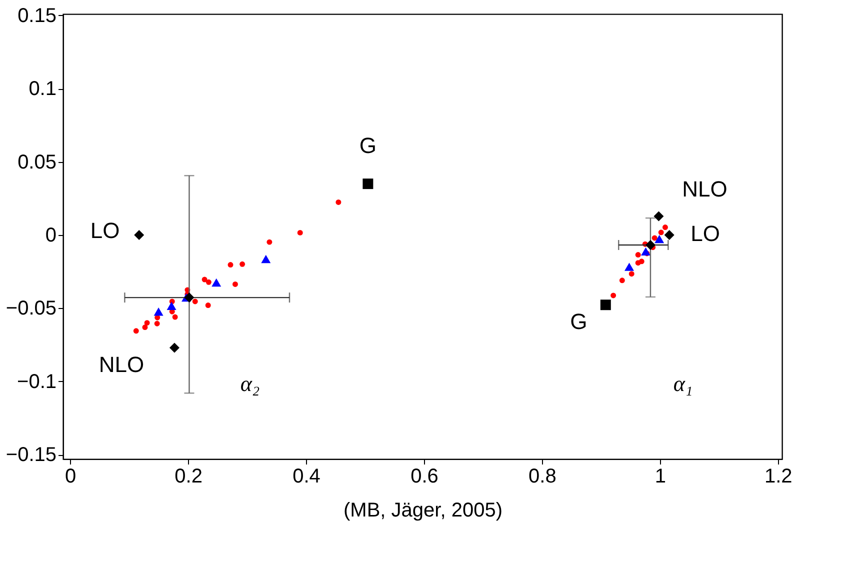 Image resolution: width=844 pixels, height=561 pixels. What do you see at coordinates (37, 162) in the screenshot?
I see `y-tick-label: 0.05` at bounding box center [37, 162].